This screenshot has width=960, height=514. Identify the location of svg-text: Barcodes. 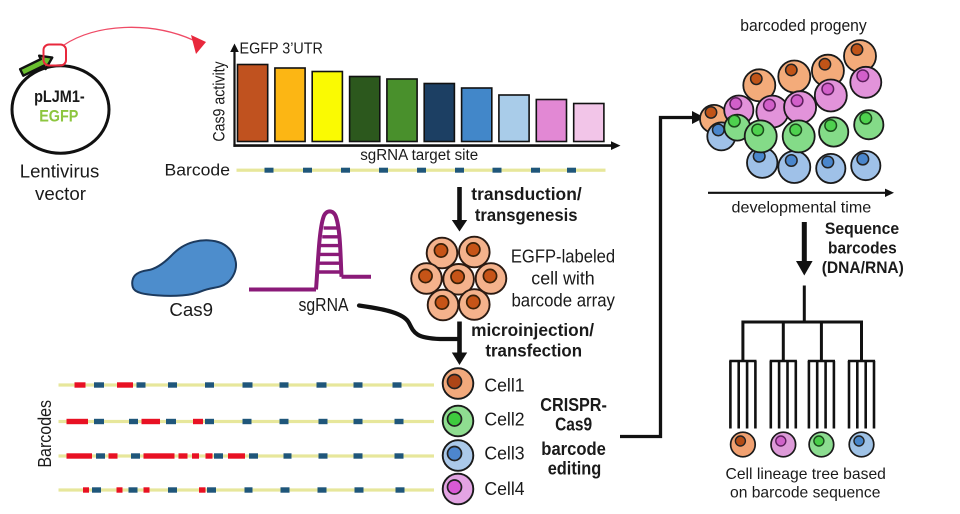
(45, 434).